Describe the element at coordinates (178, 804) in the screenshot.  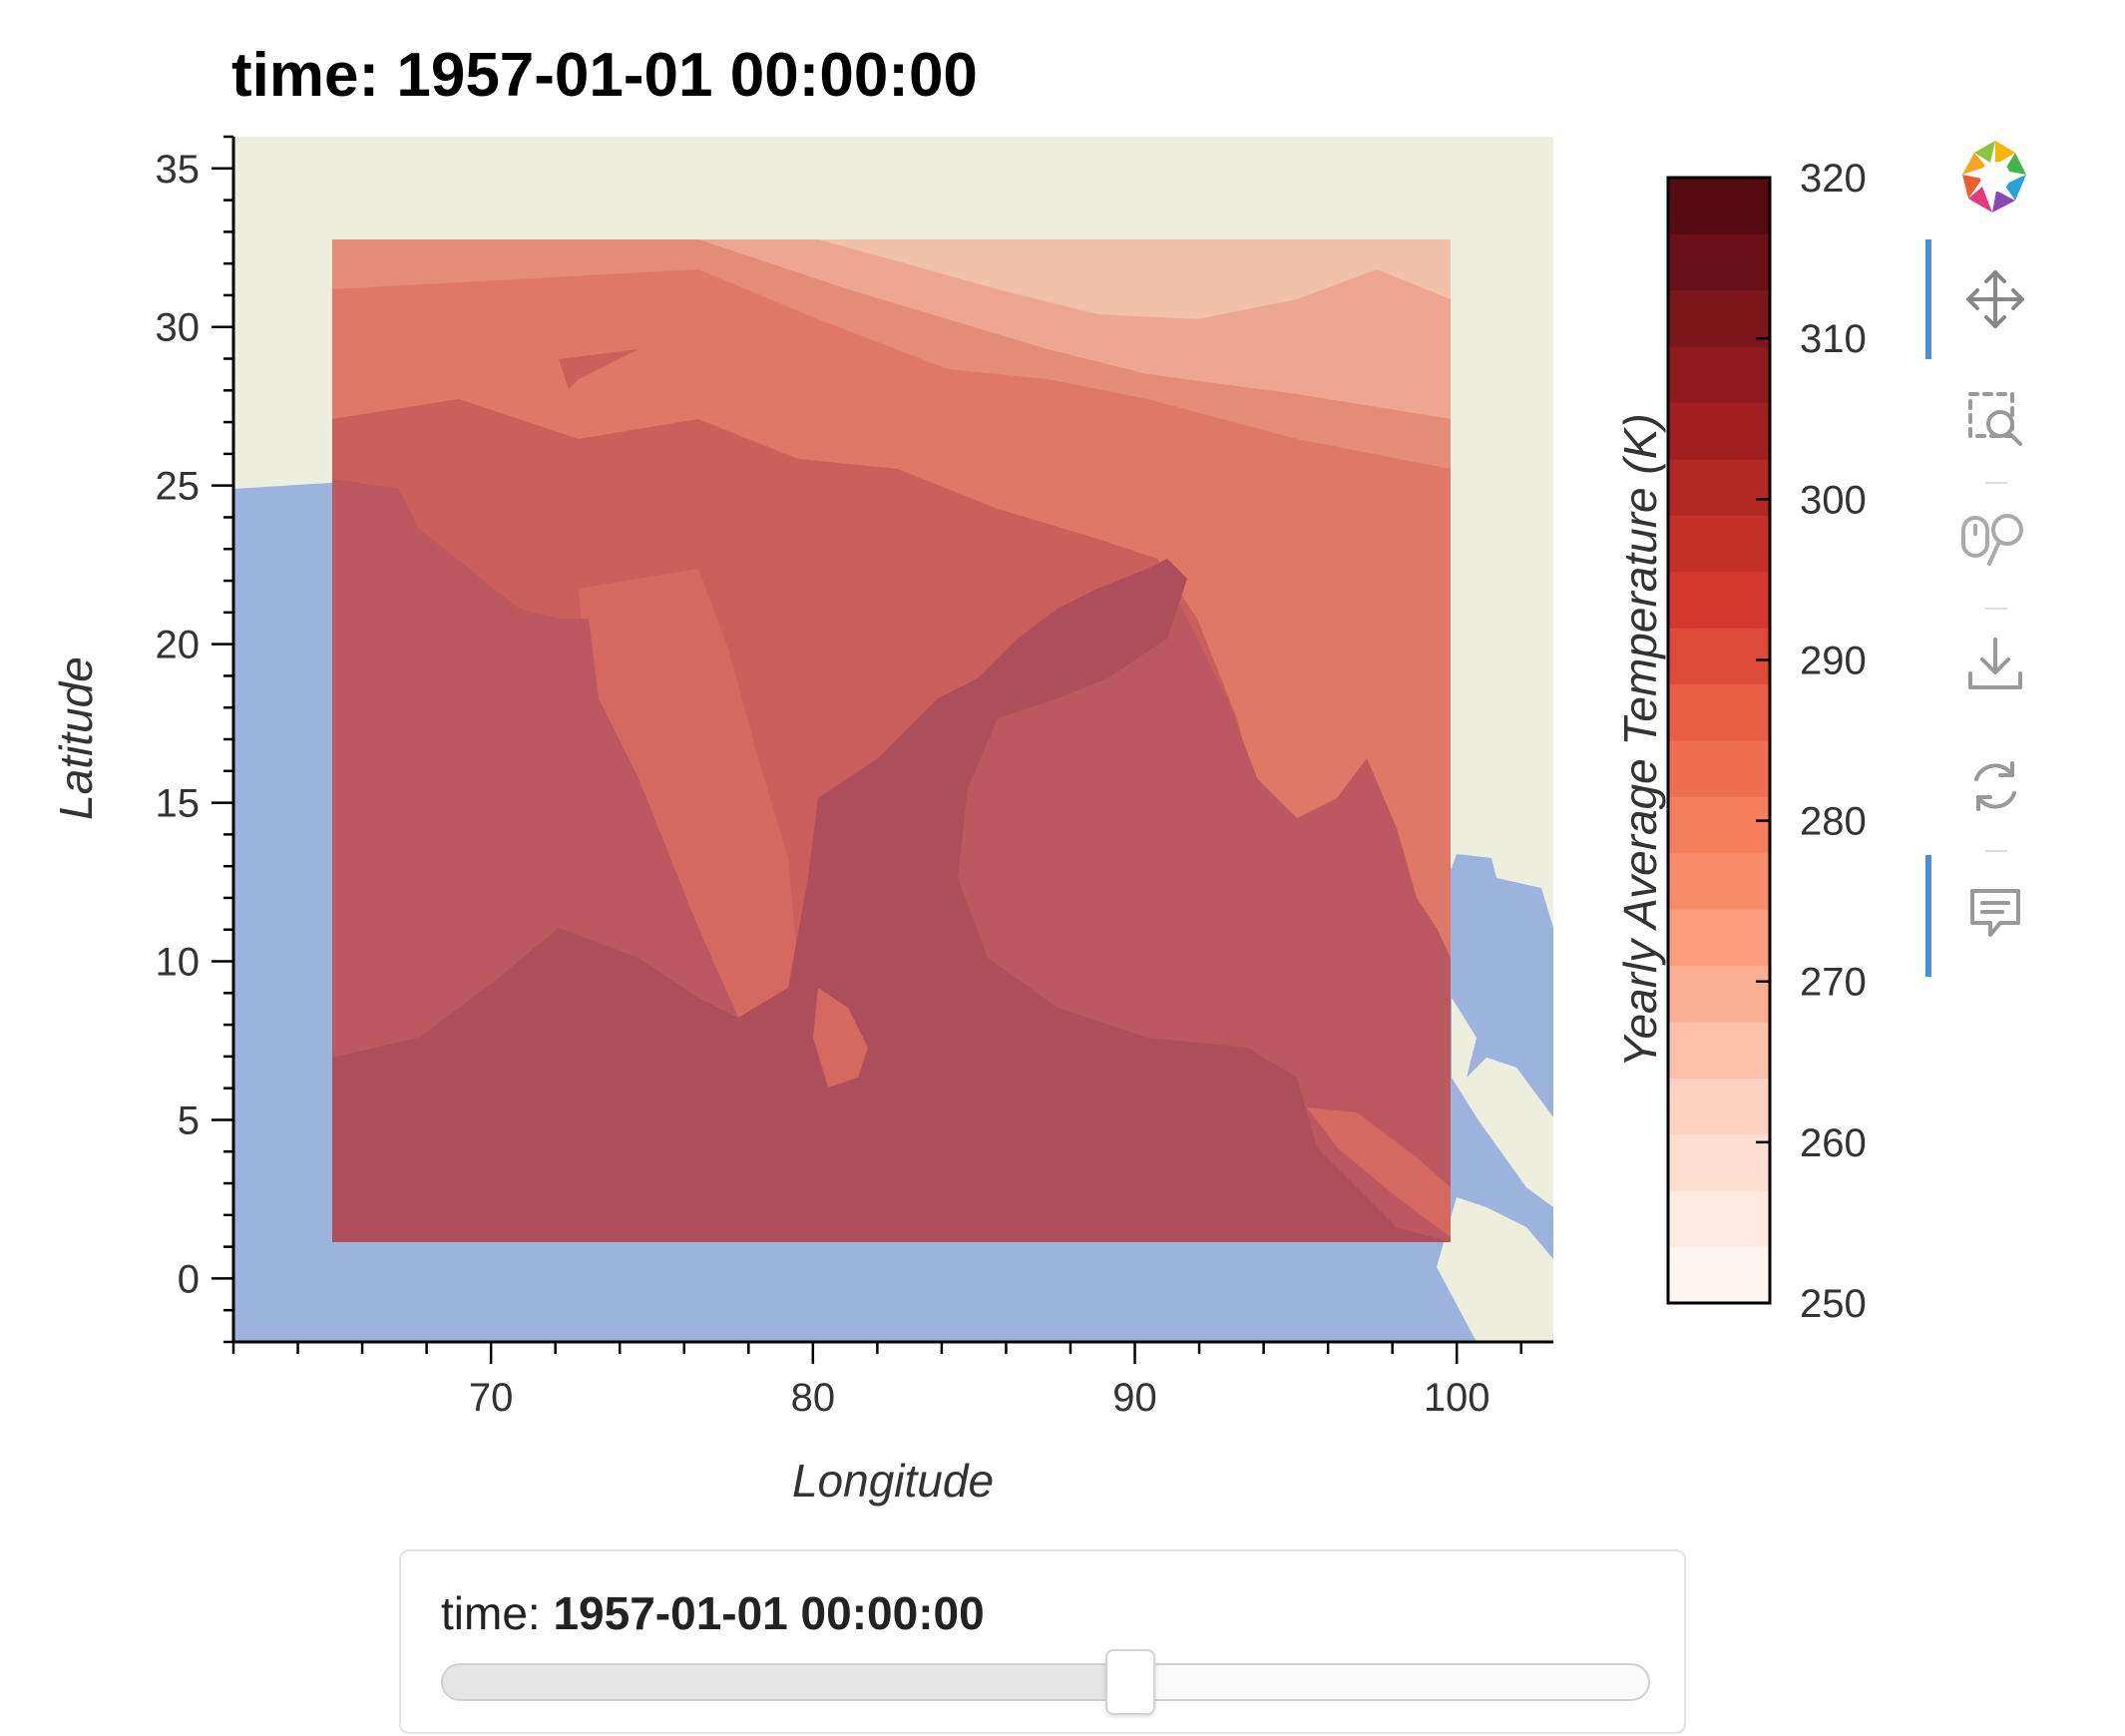
I see `y-tick-label: 15` at that location.